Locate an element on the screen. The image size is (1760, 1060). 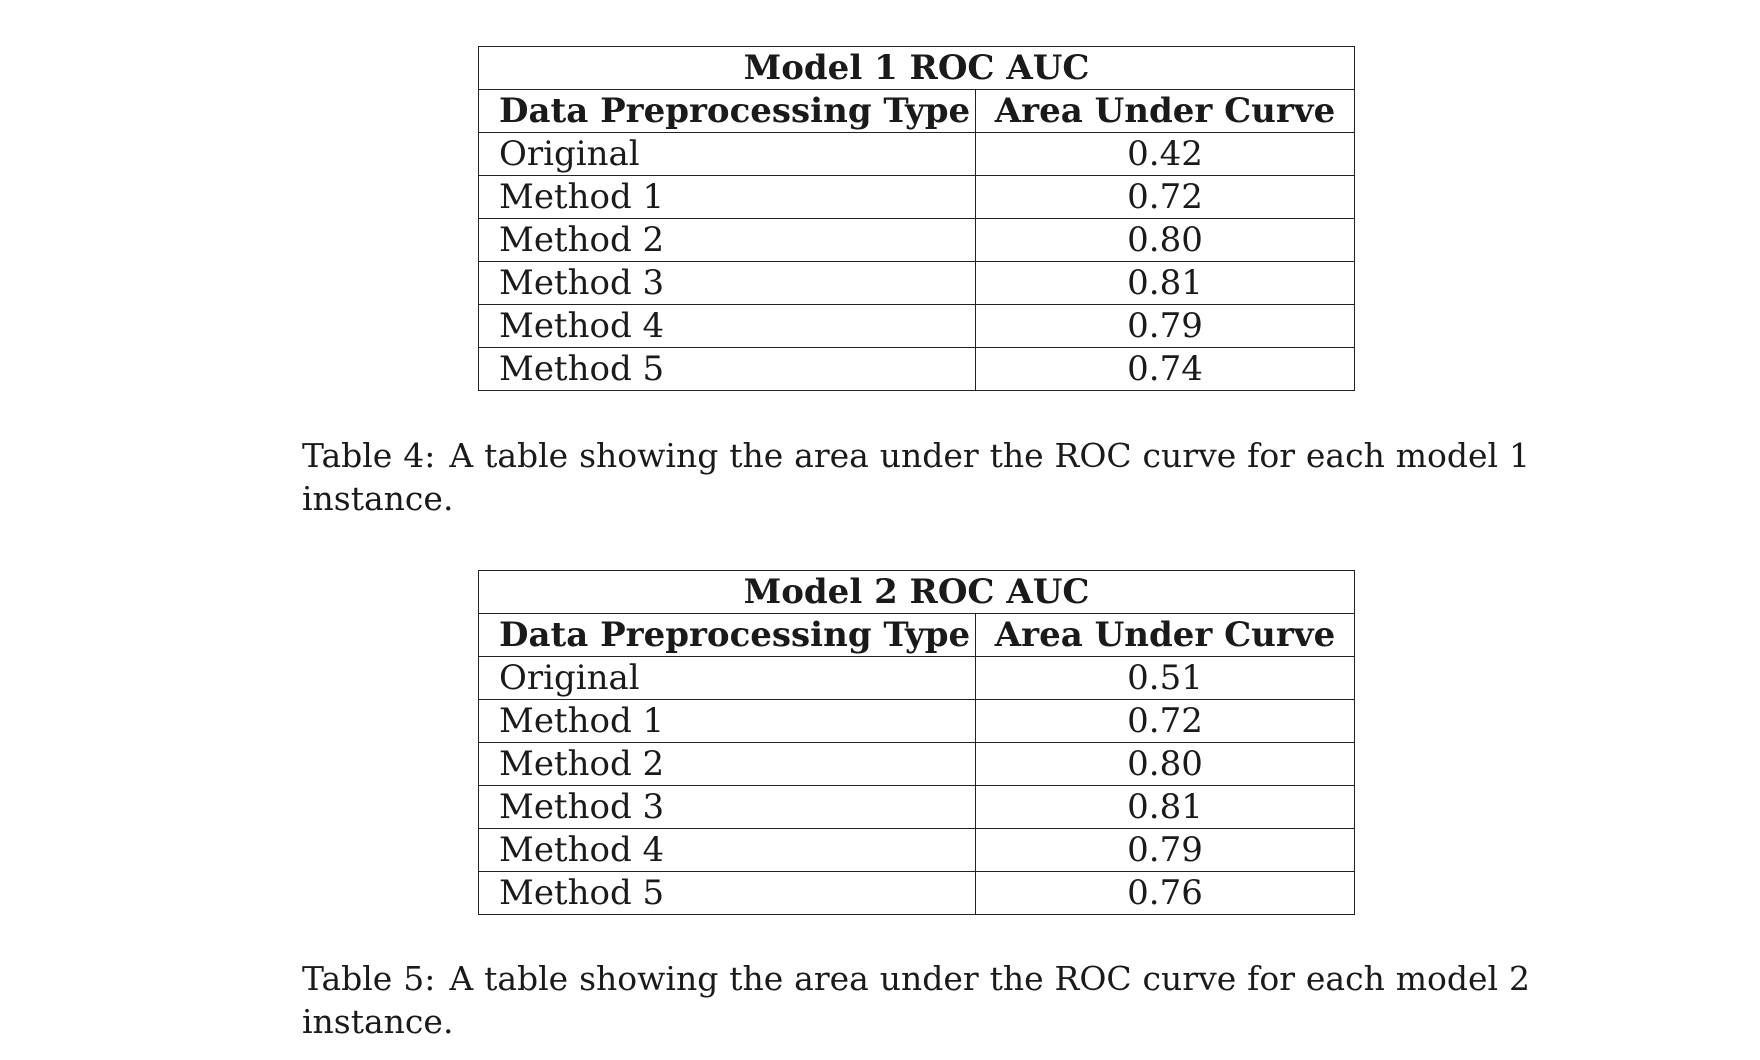
caption-label: Table 4: is located at coordinates (369, 455).